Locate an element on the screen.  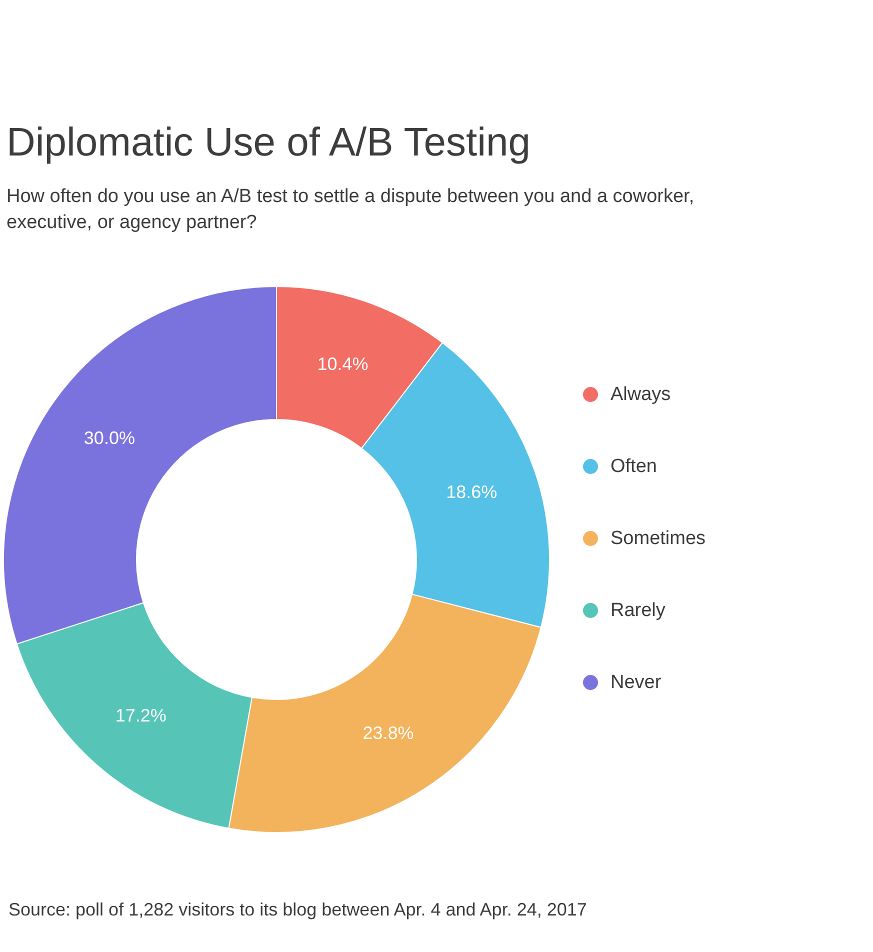
chart-subtitle: How often do you use an A/B test to settle a dispute between you and a coworker, executive, or agency partner? is located at coordinates (350, 209).